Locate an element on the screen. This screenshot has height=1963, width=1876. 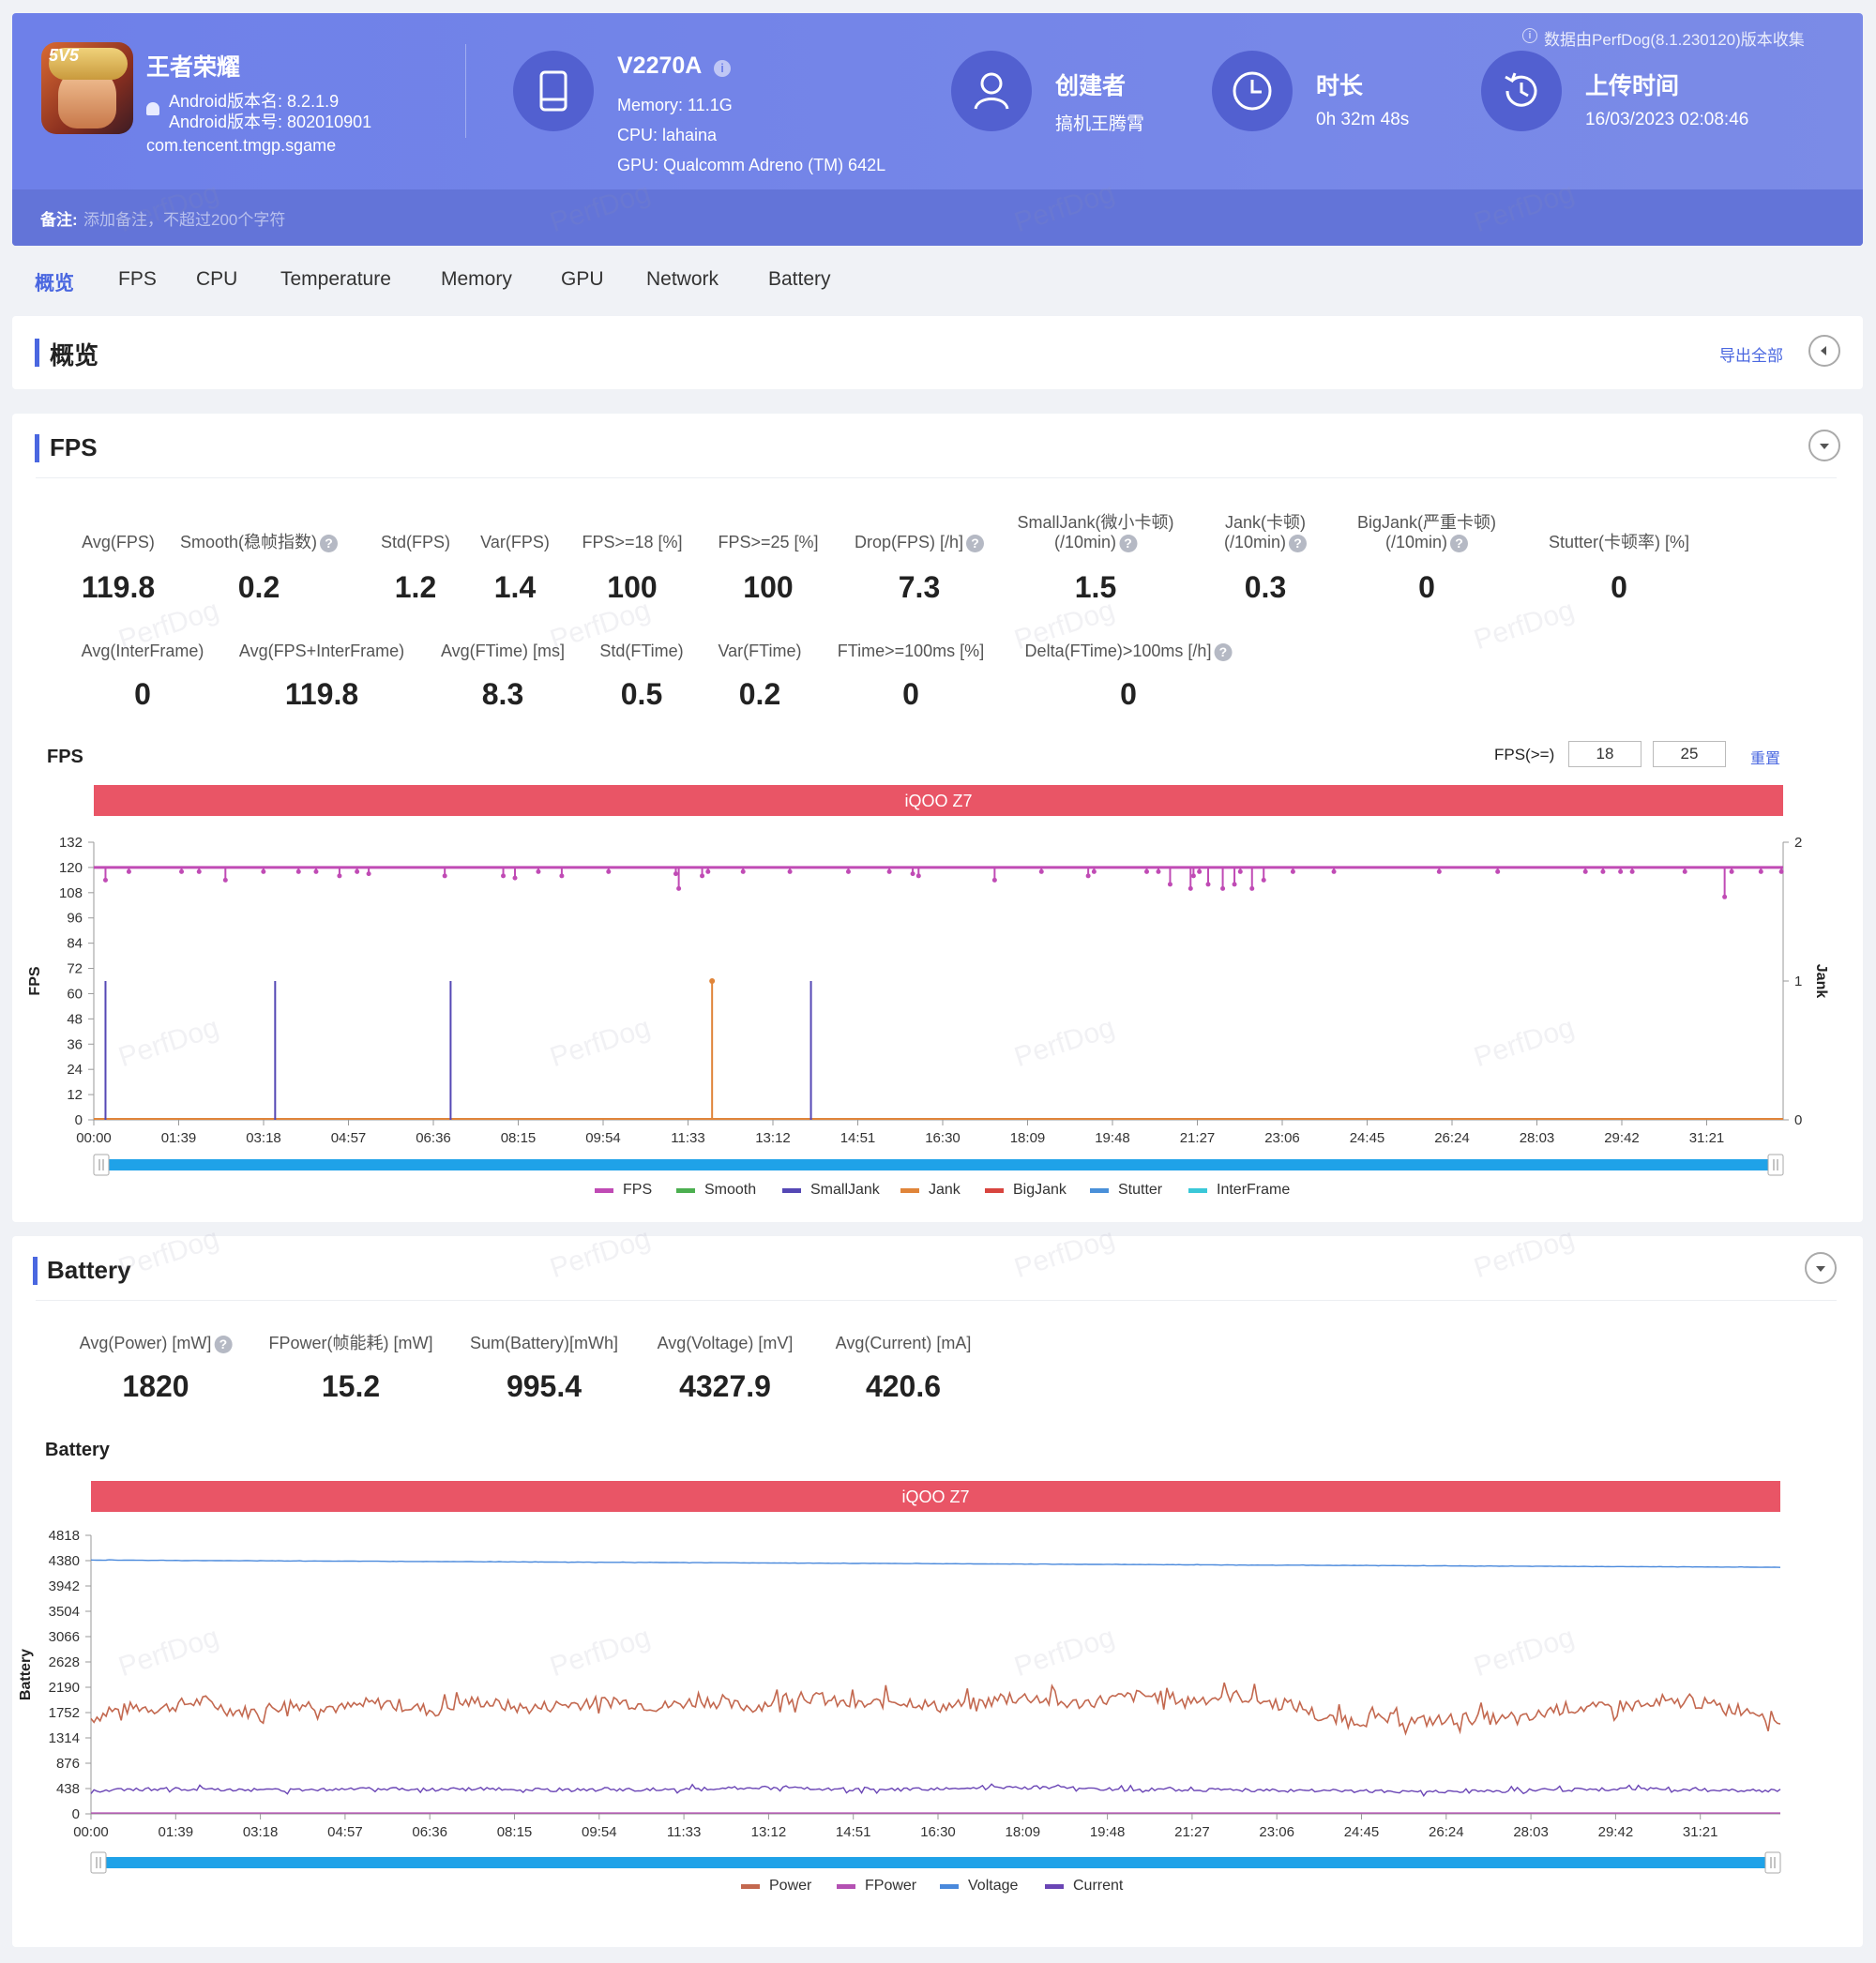
collapse-battery-button is located at coordinates (1821, 1268).